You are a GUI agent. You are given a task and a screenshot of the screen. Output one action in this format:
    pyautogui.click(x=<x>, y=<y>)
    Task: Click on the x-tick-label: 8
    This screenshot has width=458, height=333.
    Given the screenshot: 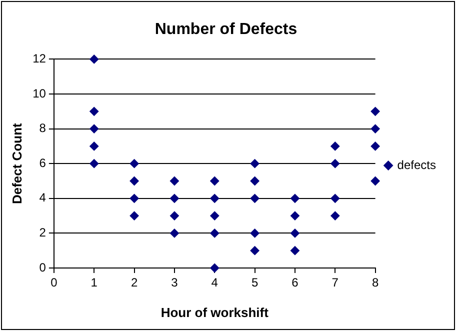 What is the action you would take?
    pyautogui.click(x=375, y=283)
    